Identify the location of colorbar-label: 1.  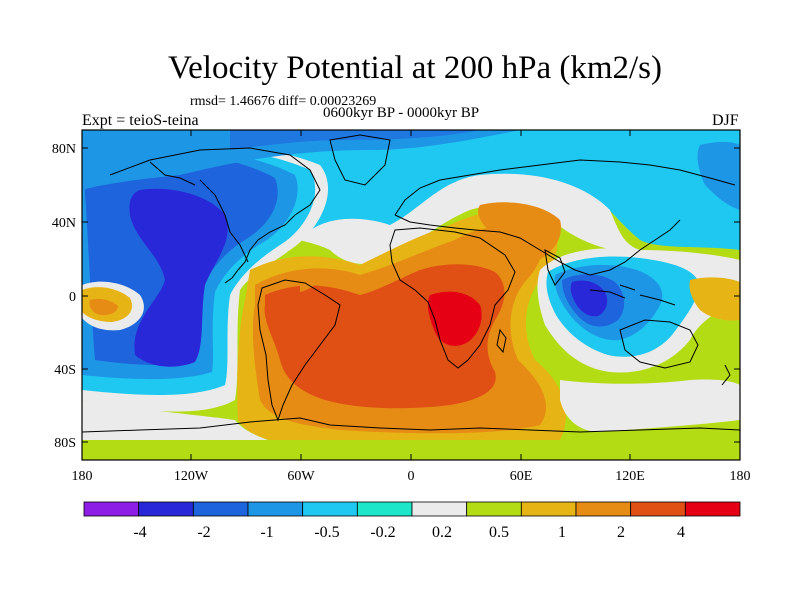
(562, 532).